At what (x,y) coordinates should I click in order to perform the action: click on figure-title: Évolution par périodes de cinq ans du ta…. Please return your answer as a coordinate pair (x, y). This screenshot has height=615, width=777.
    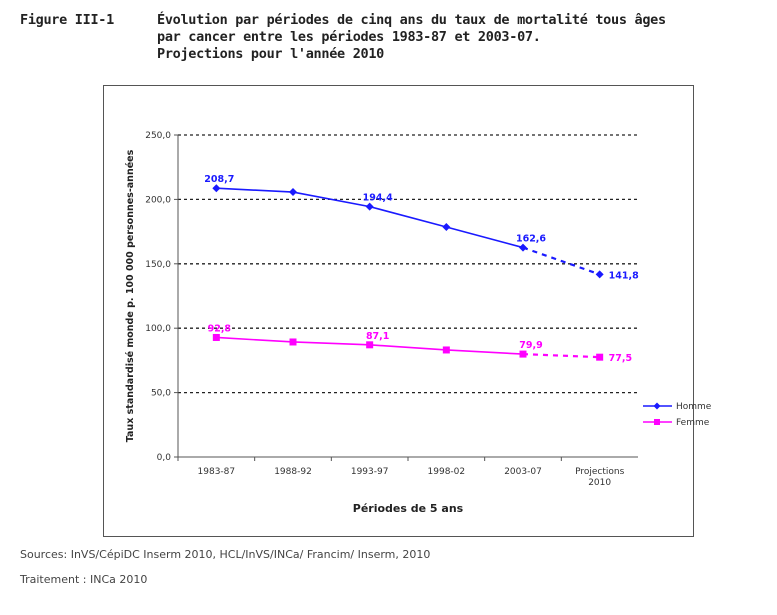
    Looking at the image, I should click on (462, 37).